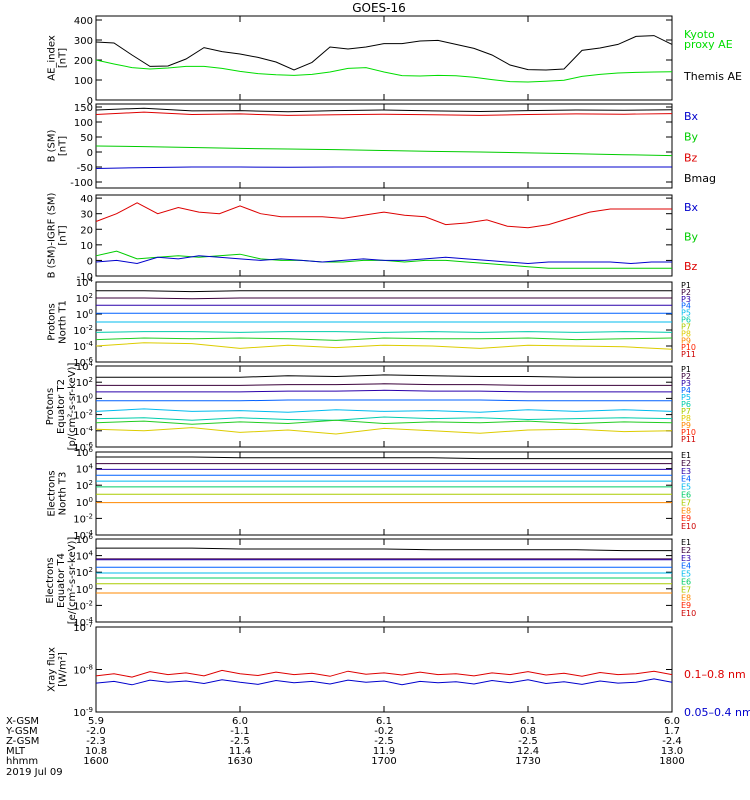  What do you see at coordinates (686, 510) in the screenshot?
I see `channel-label: E8` at bounding box center [686, 510].